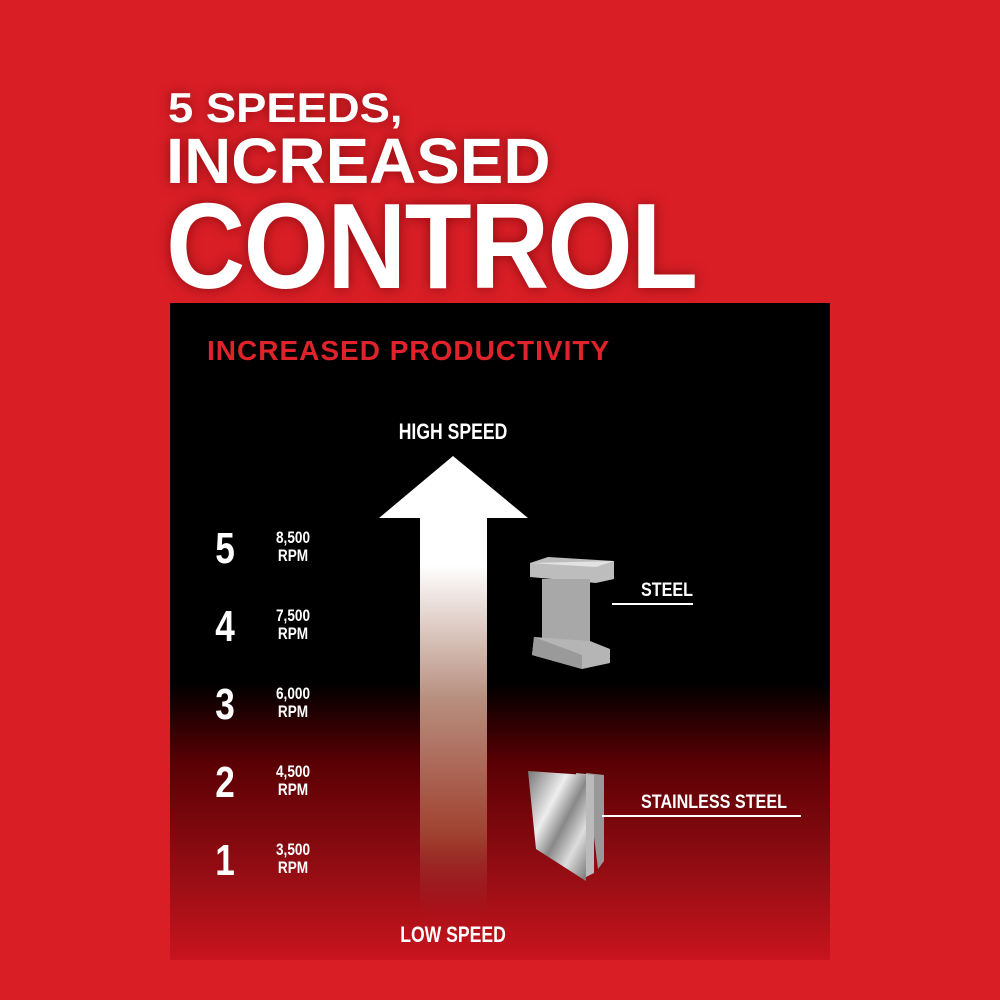  What do you see at coordinates (225, 704) in the screenshot?
I see `speed-level: 3` at bounding box center [225, 704].